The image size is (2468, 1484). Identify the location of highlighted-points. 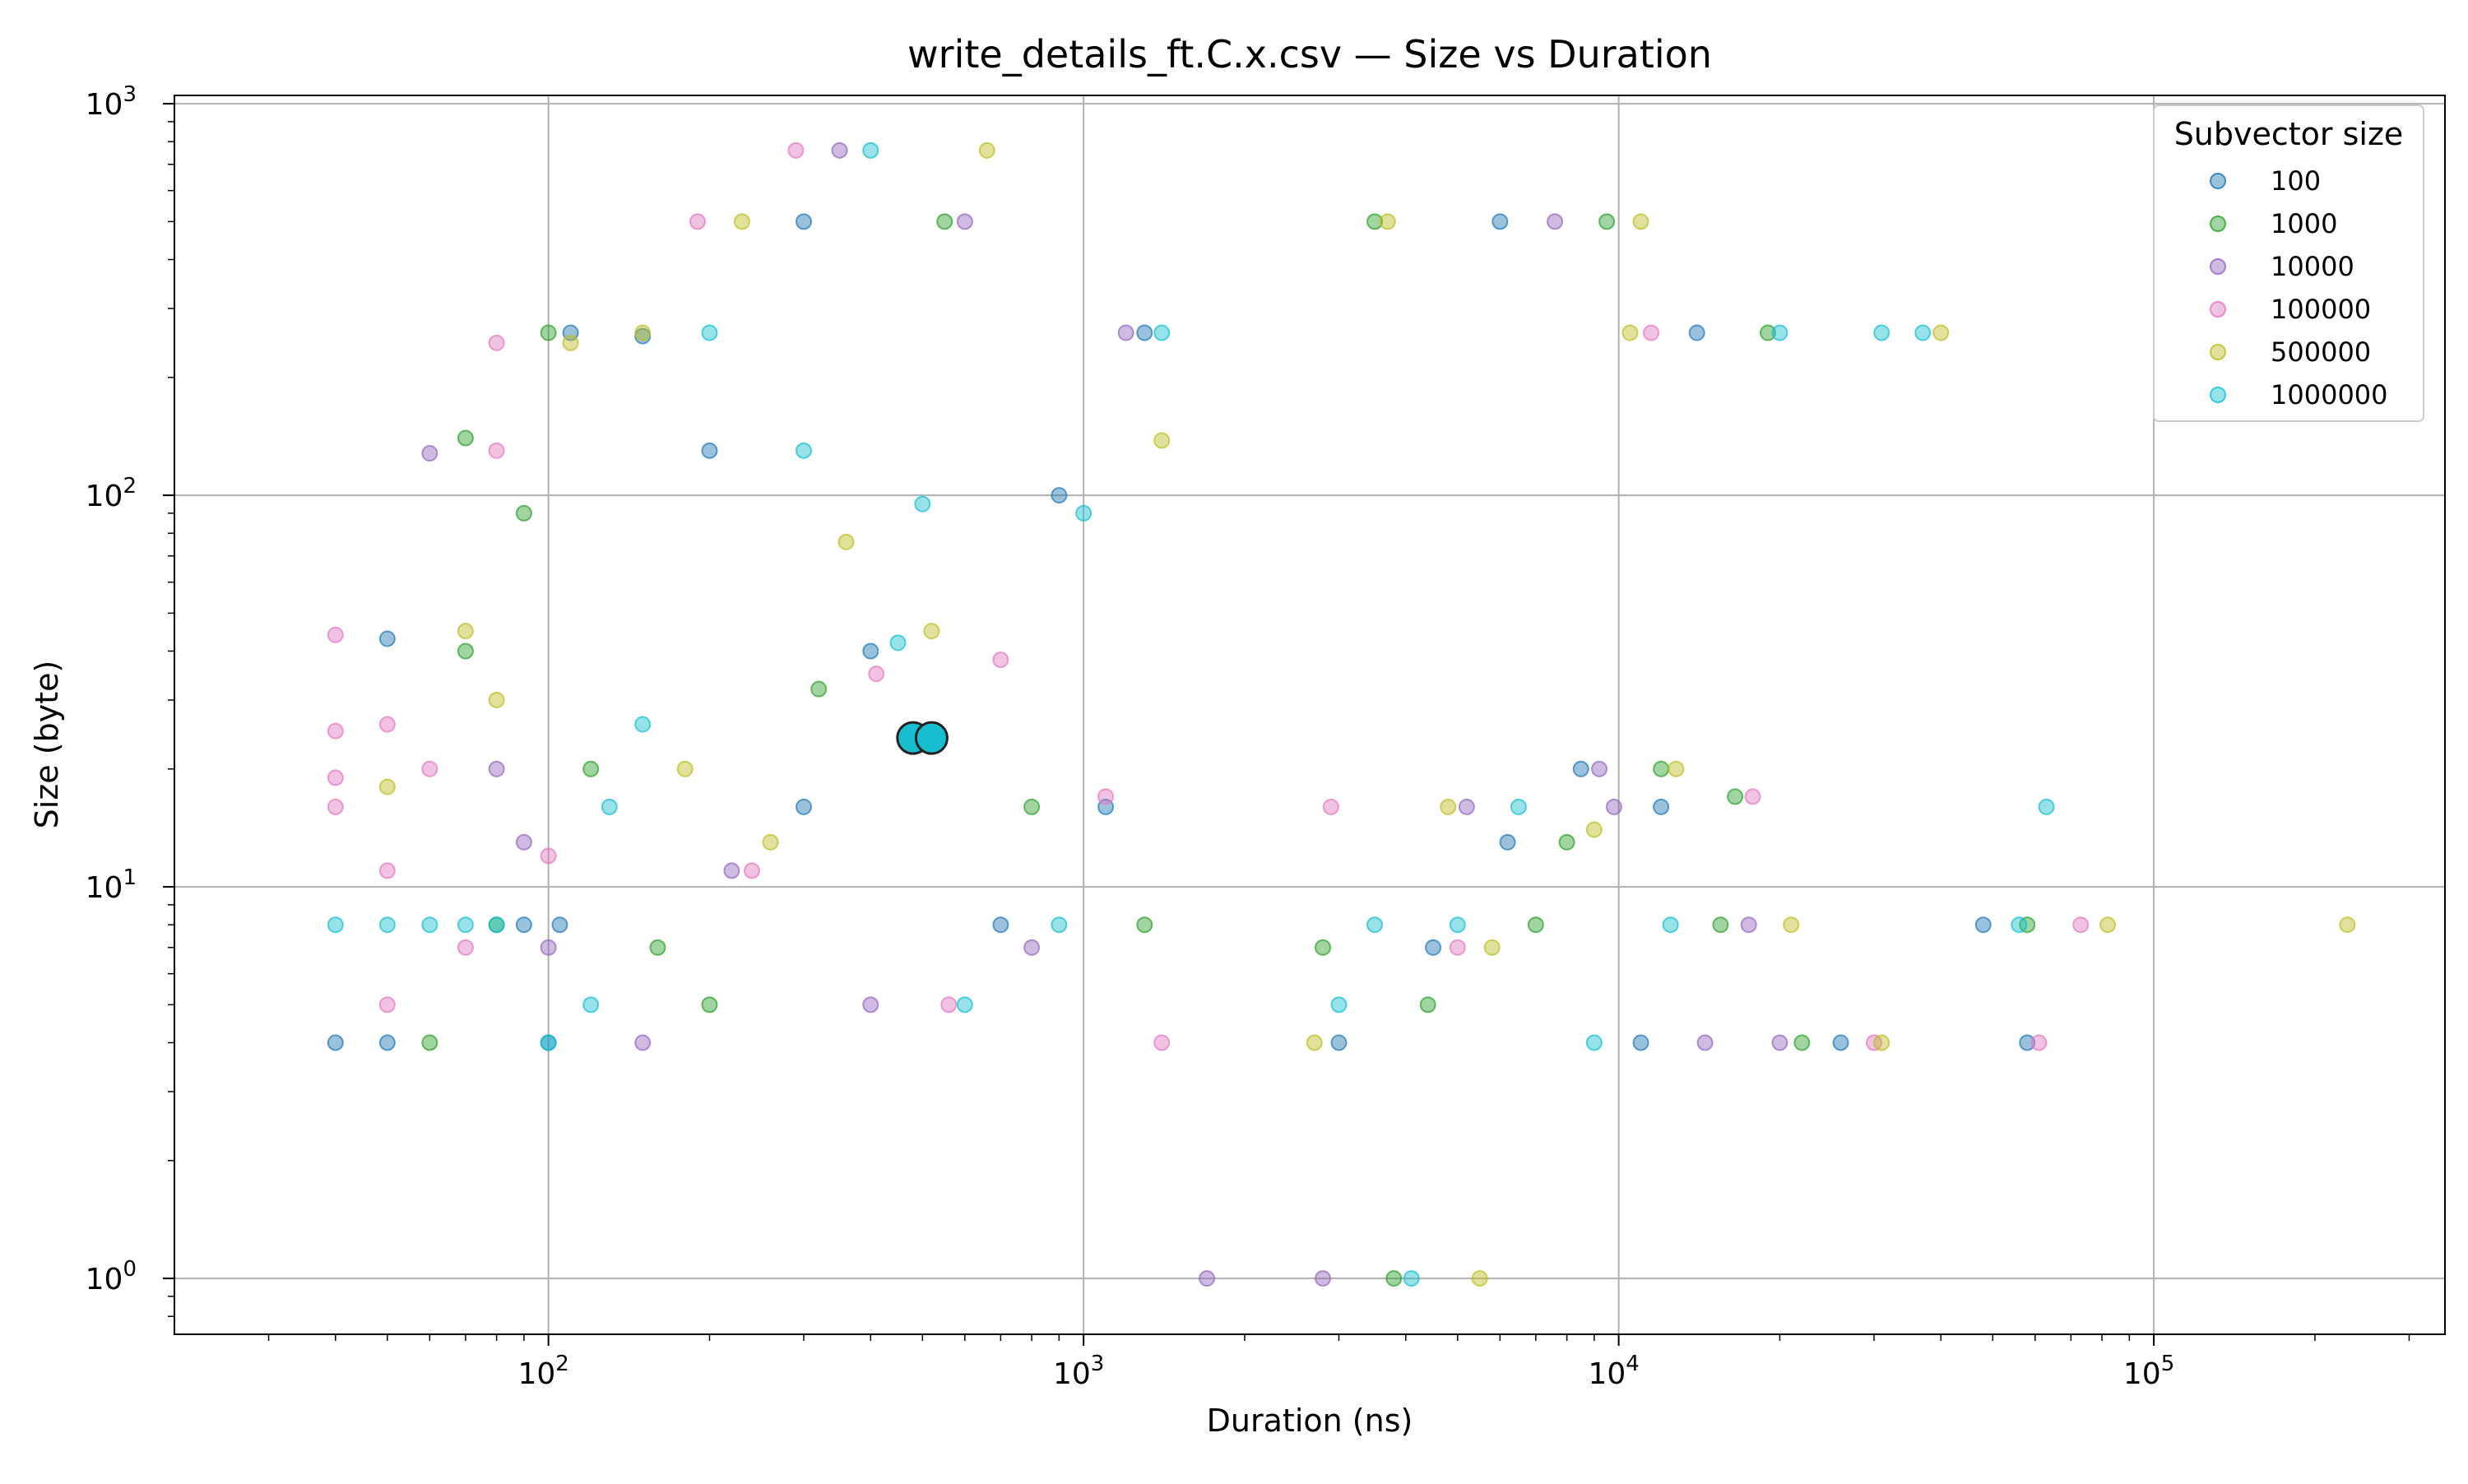
(923, 738).